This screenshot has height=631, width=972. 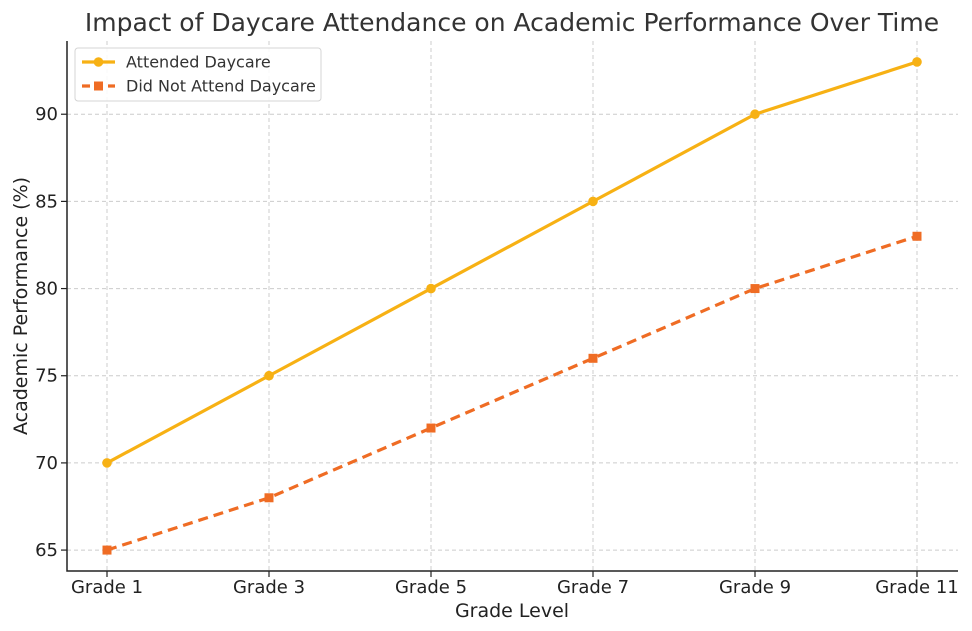 What do you see at coordinates (107, 587) in the screenshot?
I see `x-tick-label: Grade 1` at bounding box center [107, 587].